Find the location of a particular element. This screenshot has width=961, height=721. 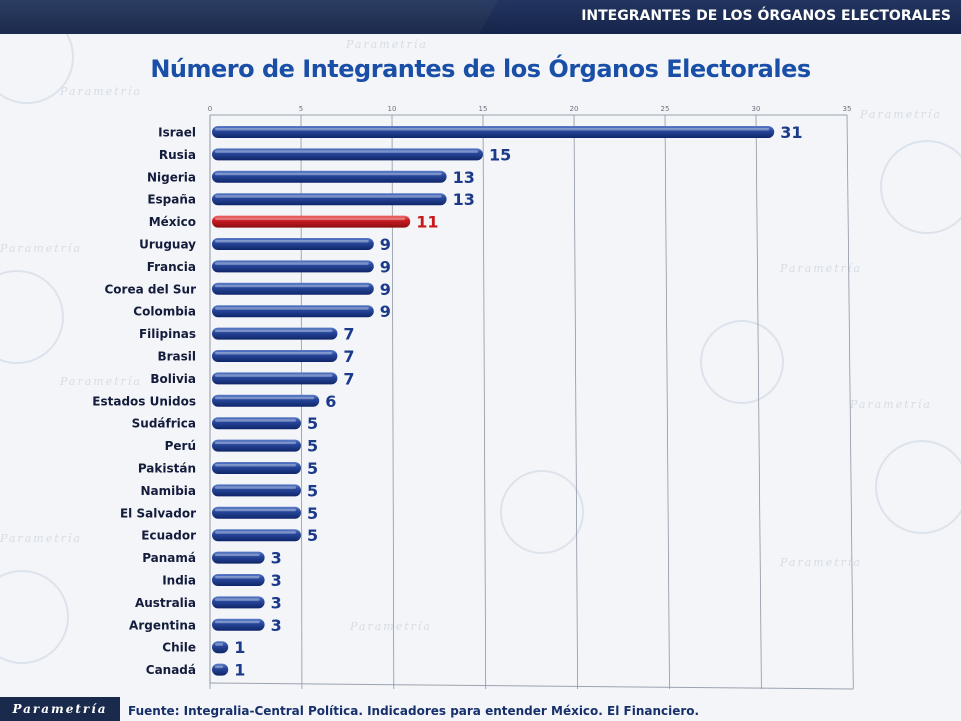

category-label: Corea del Sur is located at coordinates (150, 289).